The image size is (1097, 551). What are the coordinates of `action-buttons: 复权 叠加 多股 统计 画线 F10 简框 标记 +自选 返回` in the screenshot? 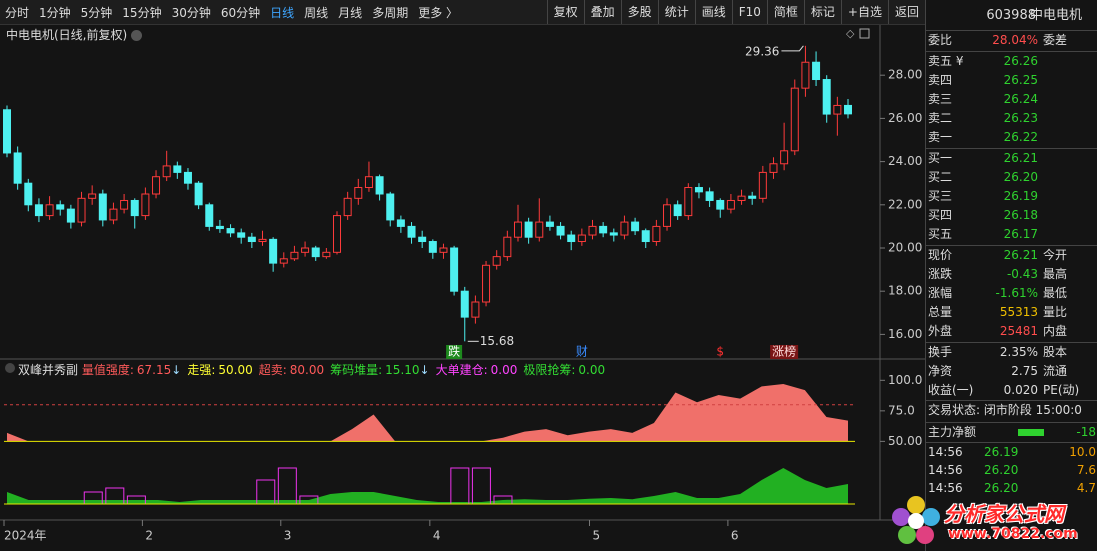 It's located at (735, 12).